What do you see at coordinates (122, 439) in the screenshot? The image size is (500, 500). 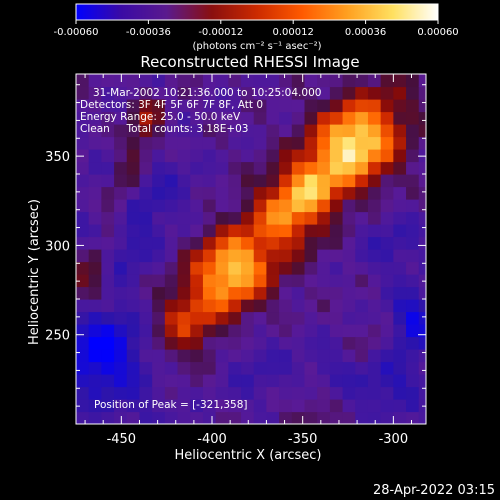 I see `x-tick-label: -450` at bounding box center [122, 439].